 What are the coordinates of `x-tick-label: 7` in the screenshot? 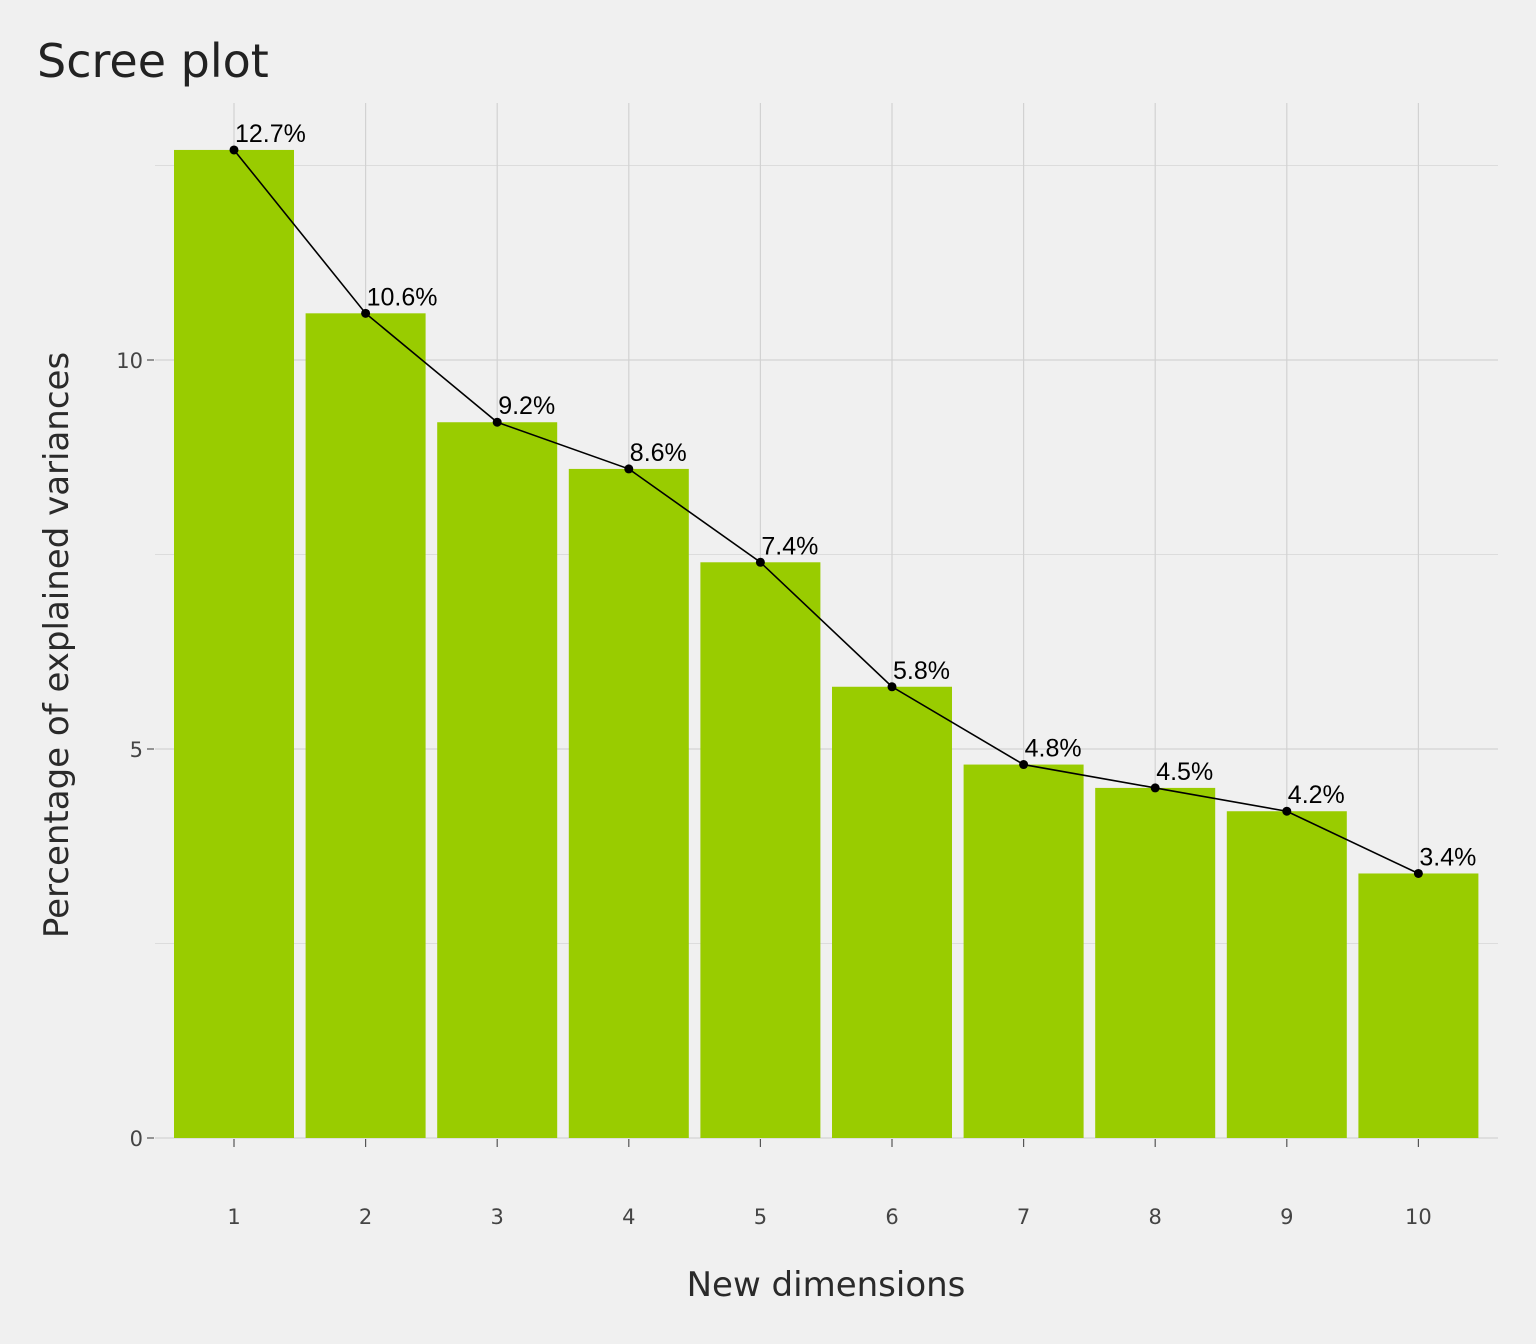 It's located at (1023, 1217).